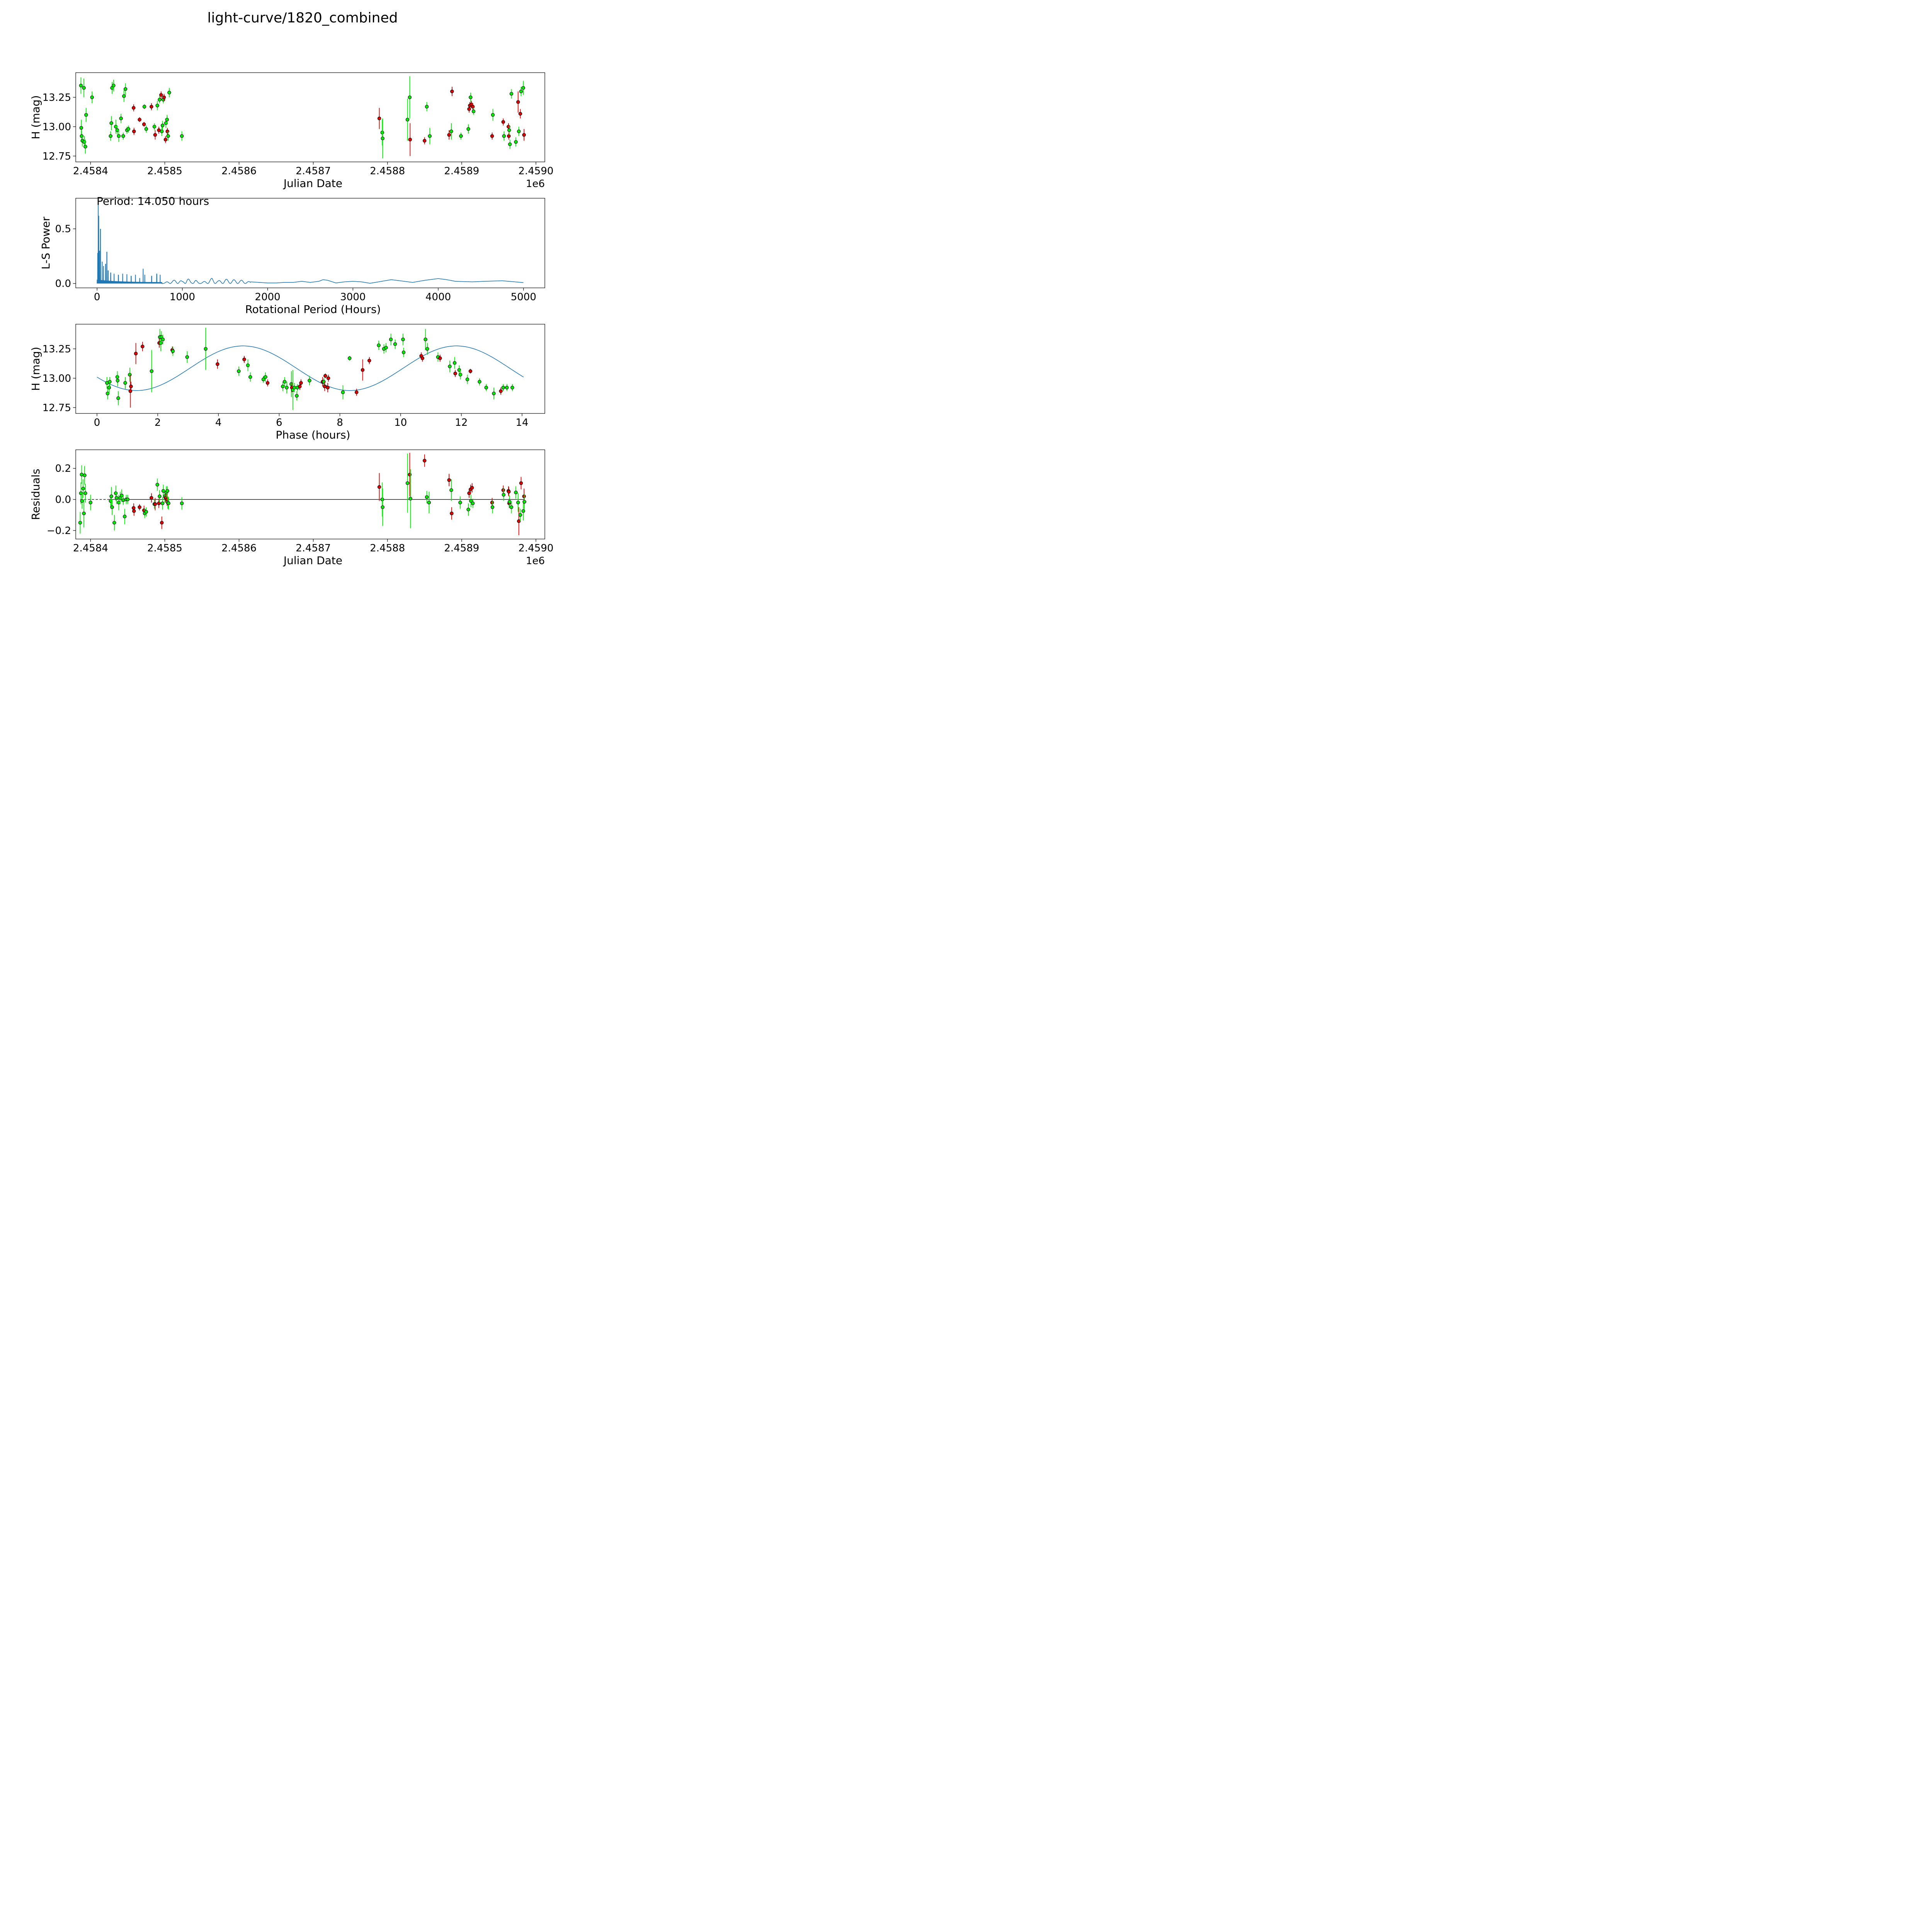  What do you see at coordinates (314, 171) in the screenshot?
I see `x-tick-label: 2.4587` at bounding box center [314, 171].